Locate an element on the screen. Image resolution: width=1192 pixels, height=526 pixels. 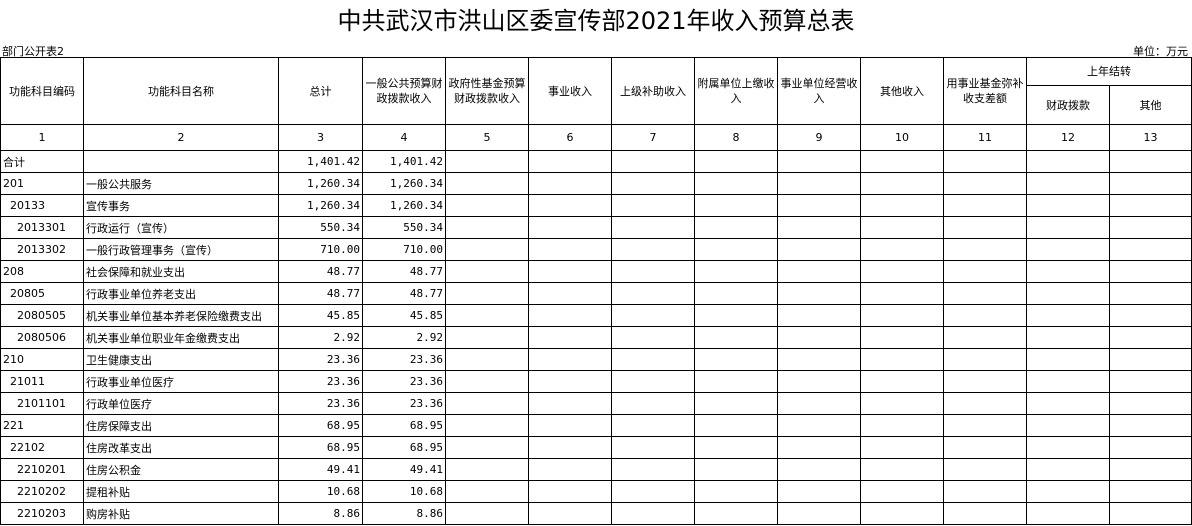
code-cell: 2013302 is located at coordinates (42, 249).